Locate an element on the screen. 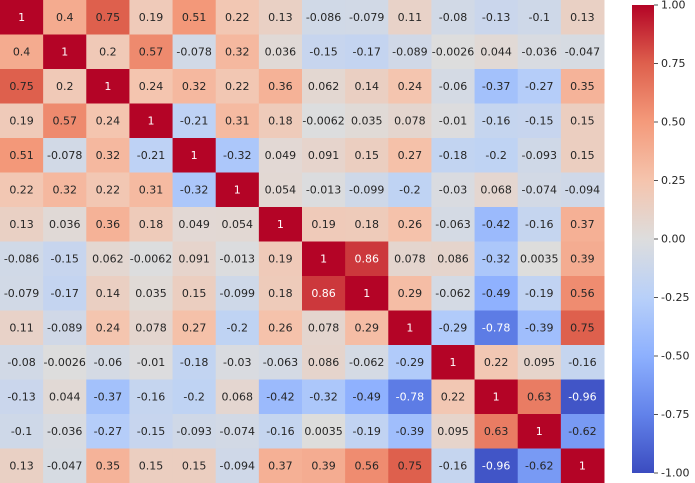  heatmap-cell-label-r13-c1: -0.047 is located at coordinates (64, 465).